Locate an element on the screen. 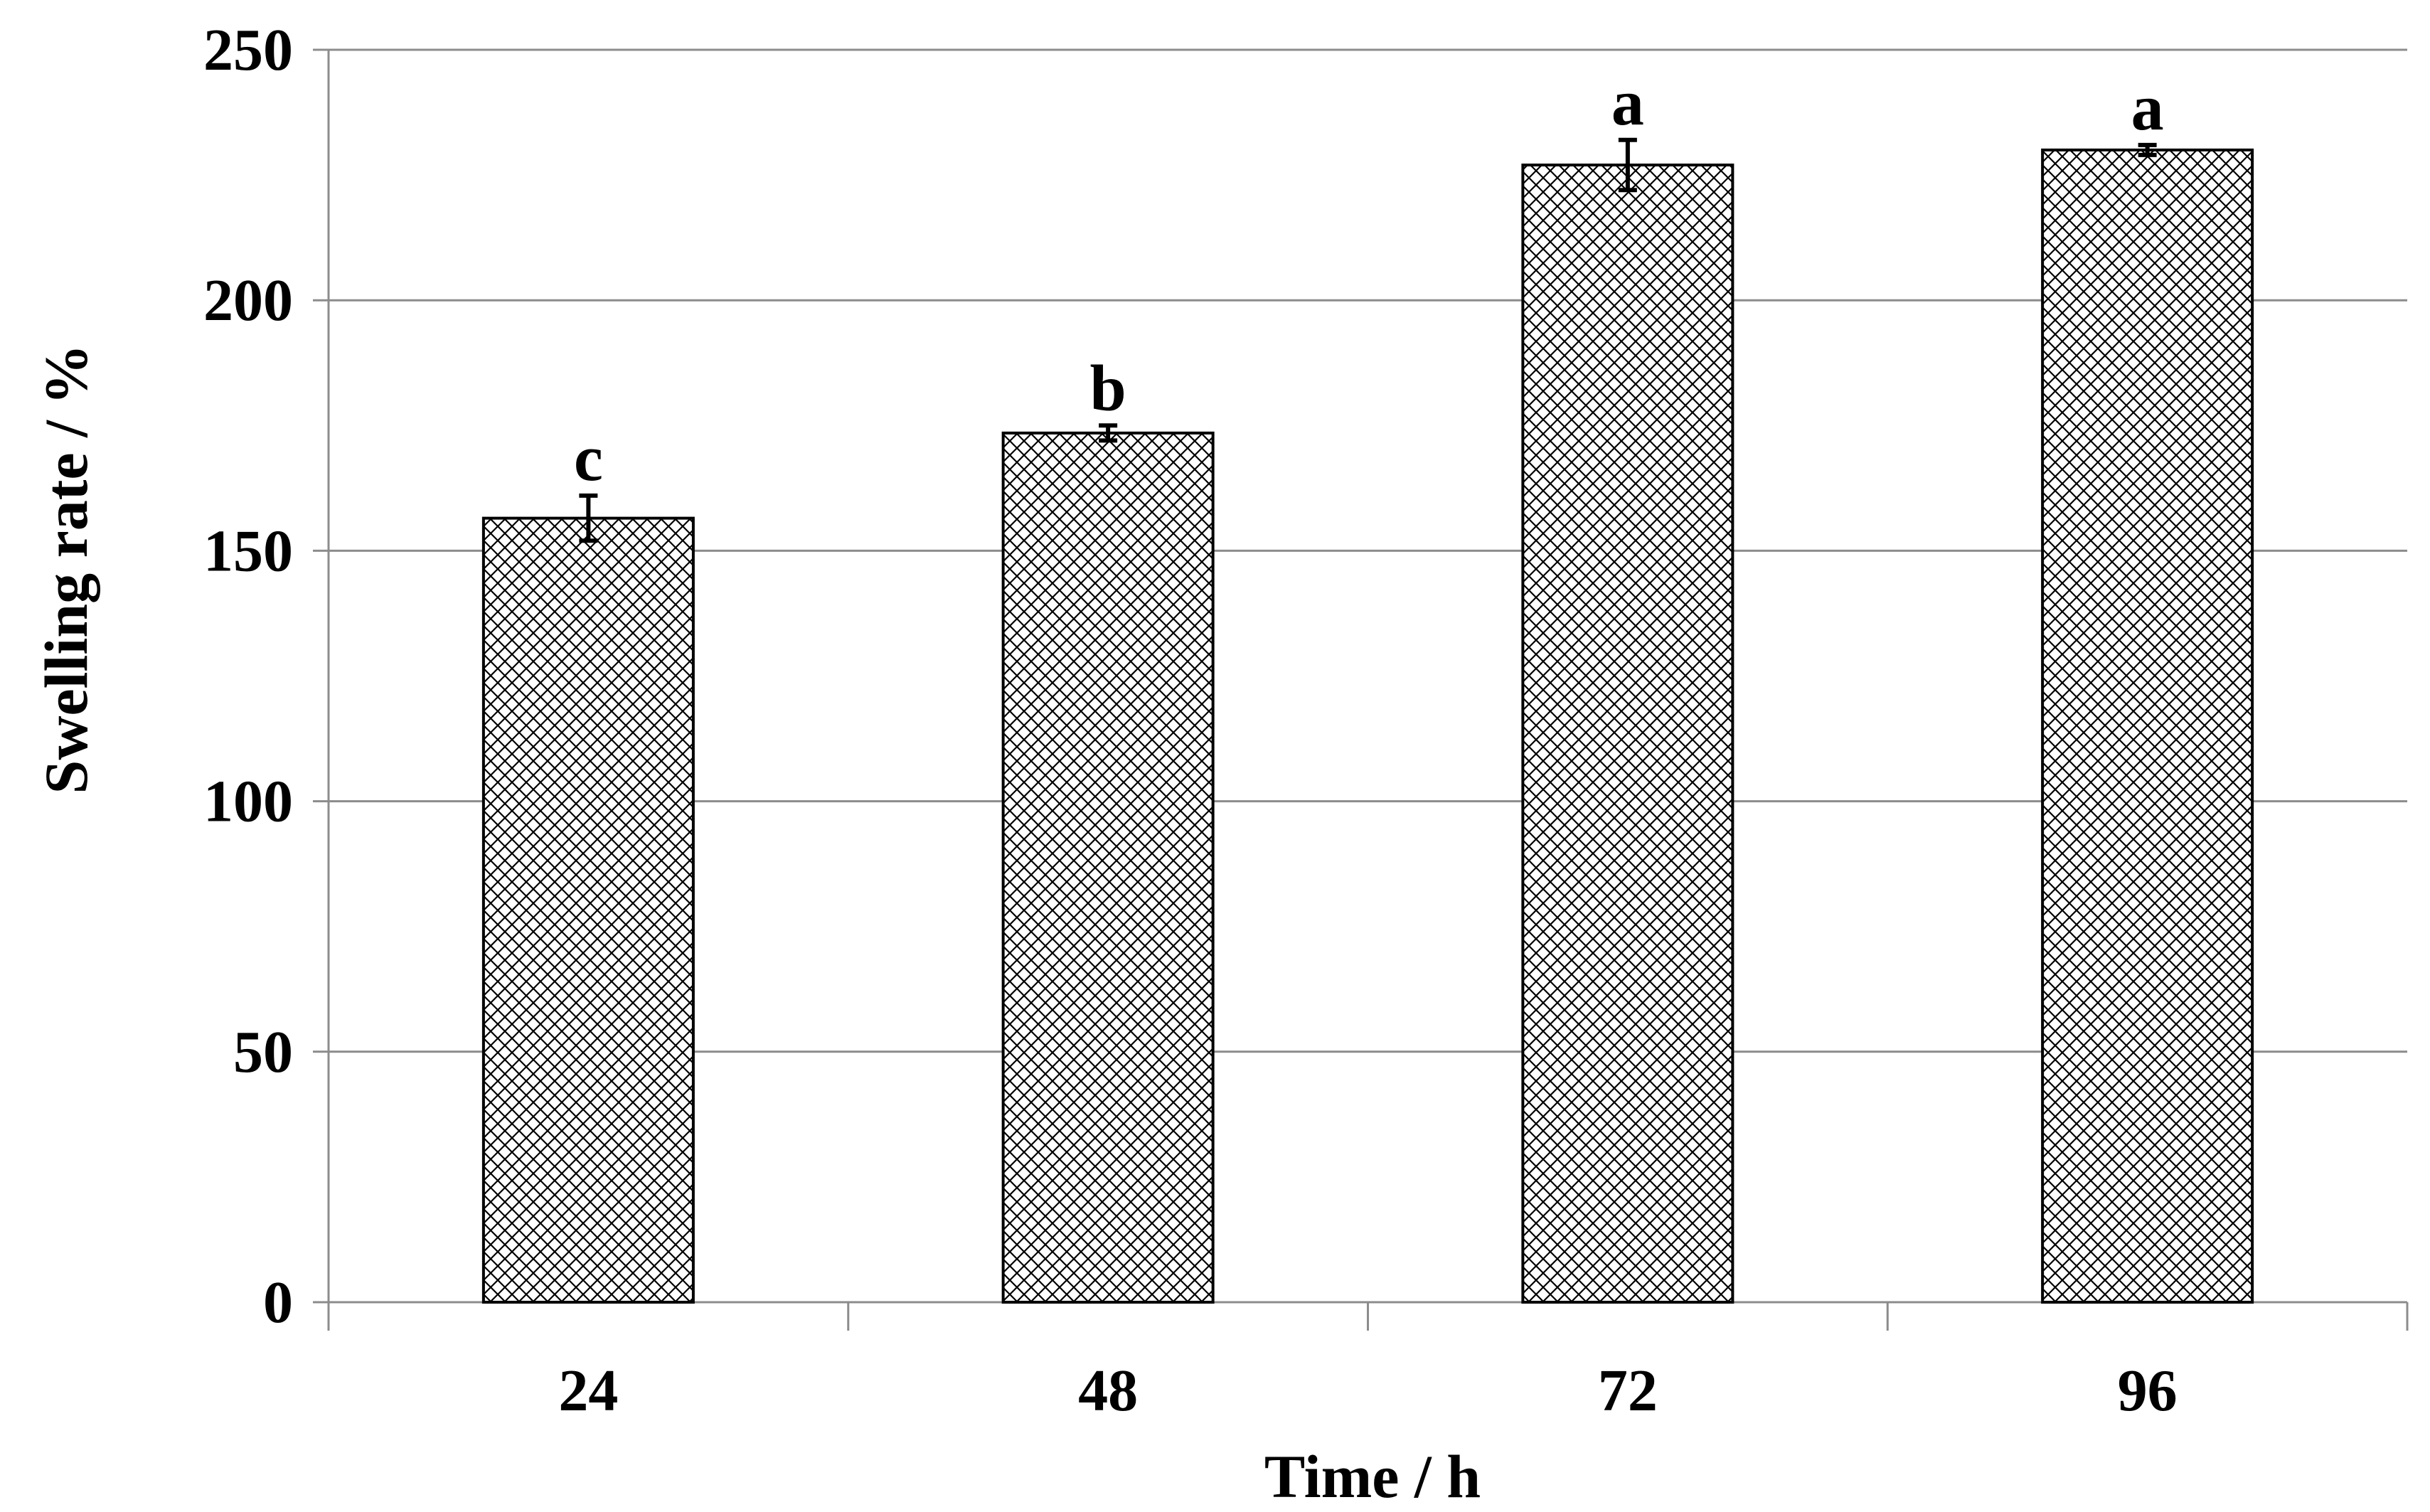 The width and height of the screenshot is (2430, 1512). y-tick-label: 200 is located at coordinates (248, 300).